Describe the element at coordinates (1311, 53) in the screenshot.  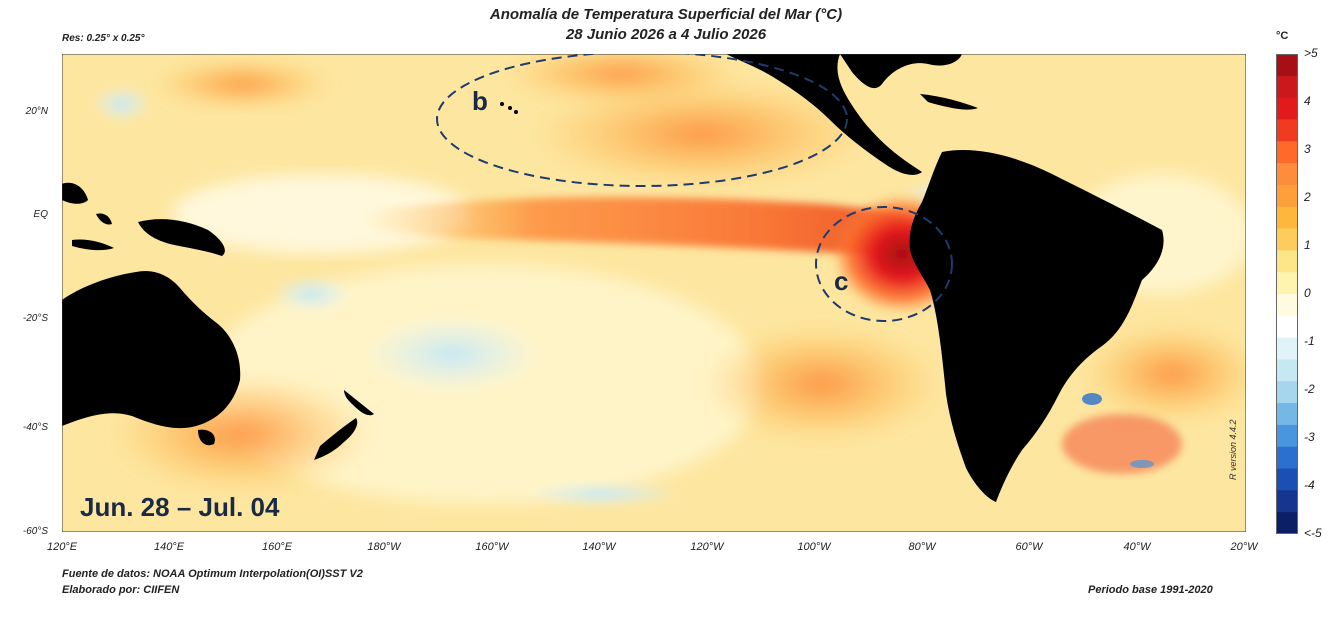
I see `colorbar-tick-label: >5` at that location.